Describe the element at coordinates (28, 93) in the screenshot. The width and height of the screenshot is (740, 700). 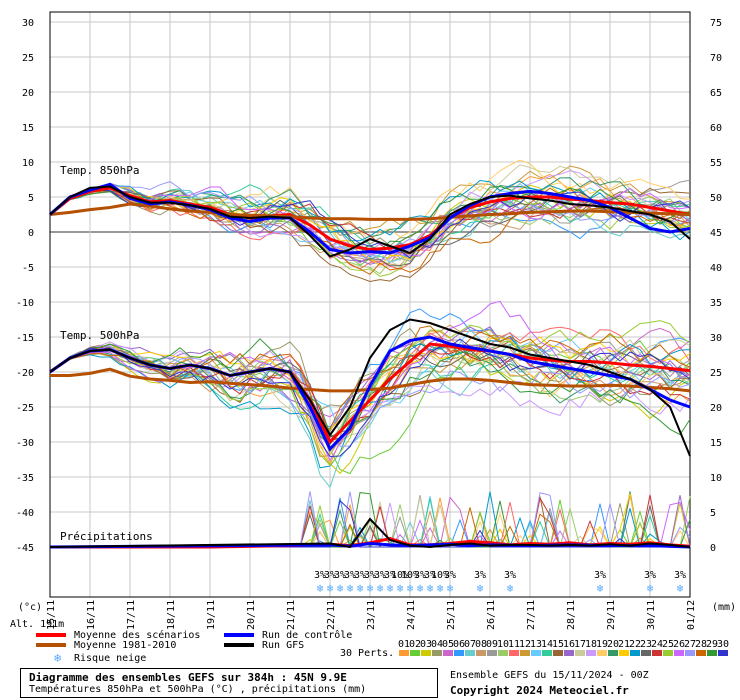
I see `y-tick-left: 20` at that location.